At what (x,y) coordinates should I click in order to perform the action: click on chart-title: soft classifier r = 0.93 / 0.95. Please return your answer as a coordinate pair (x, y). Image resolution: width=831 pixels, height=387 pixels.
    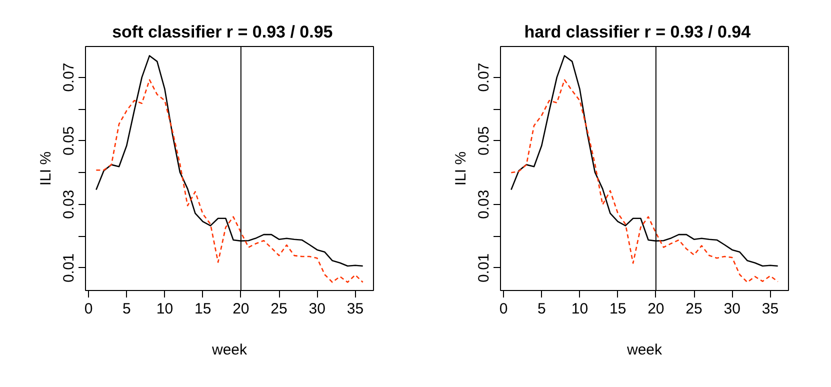
    Looking at the image, I should click on (222, 32).